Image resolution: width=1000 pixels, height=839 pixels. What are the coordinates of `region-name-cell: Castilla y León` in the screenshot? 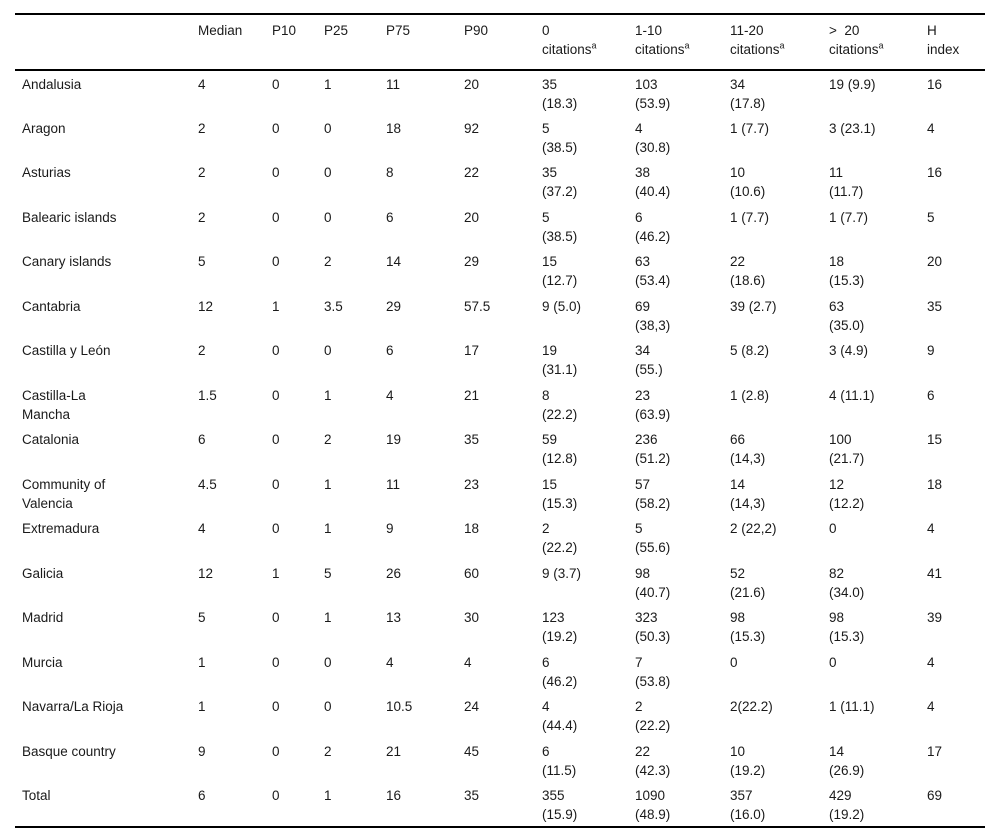 It's located at (66, 350).